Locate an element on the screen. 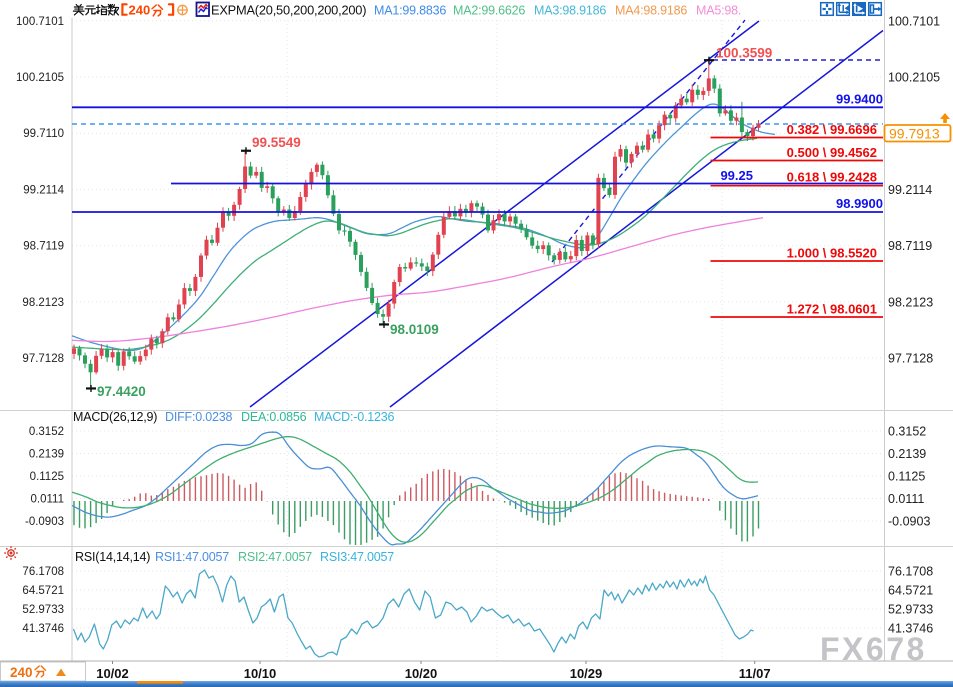 The width and height of the screenshot is (953, 687). svg-text: 99.9400 is located at coordinates (859, 99).